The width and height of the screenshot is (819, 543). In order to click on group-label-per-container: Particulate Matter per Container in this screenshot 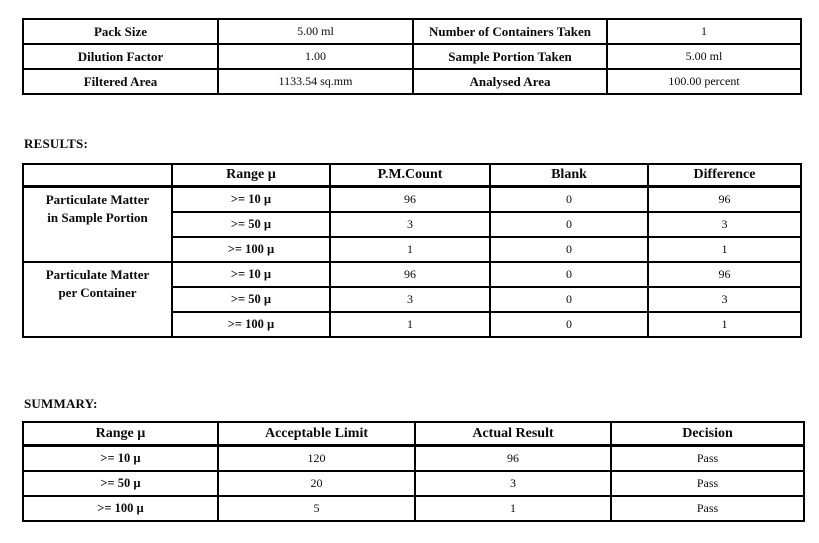, I will do `click(97, 299)`.